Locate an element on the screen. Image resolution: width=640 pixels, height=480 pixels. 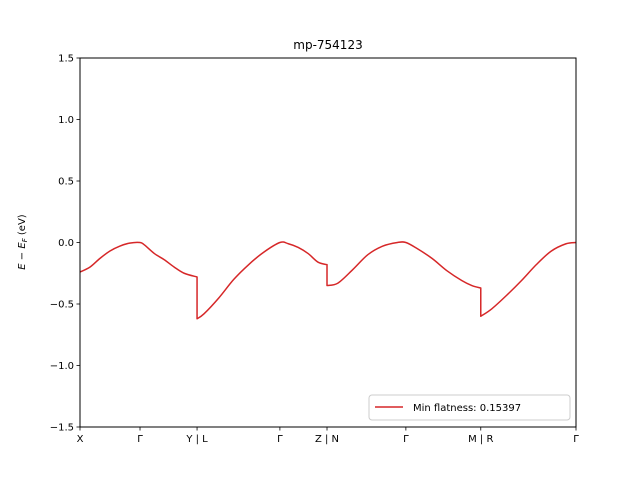
legend-label: Min flatness: 0.15397 is located at coordinates (467, 408).